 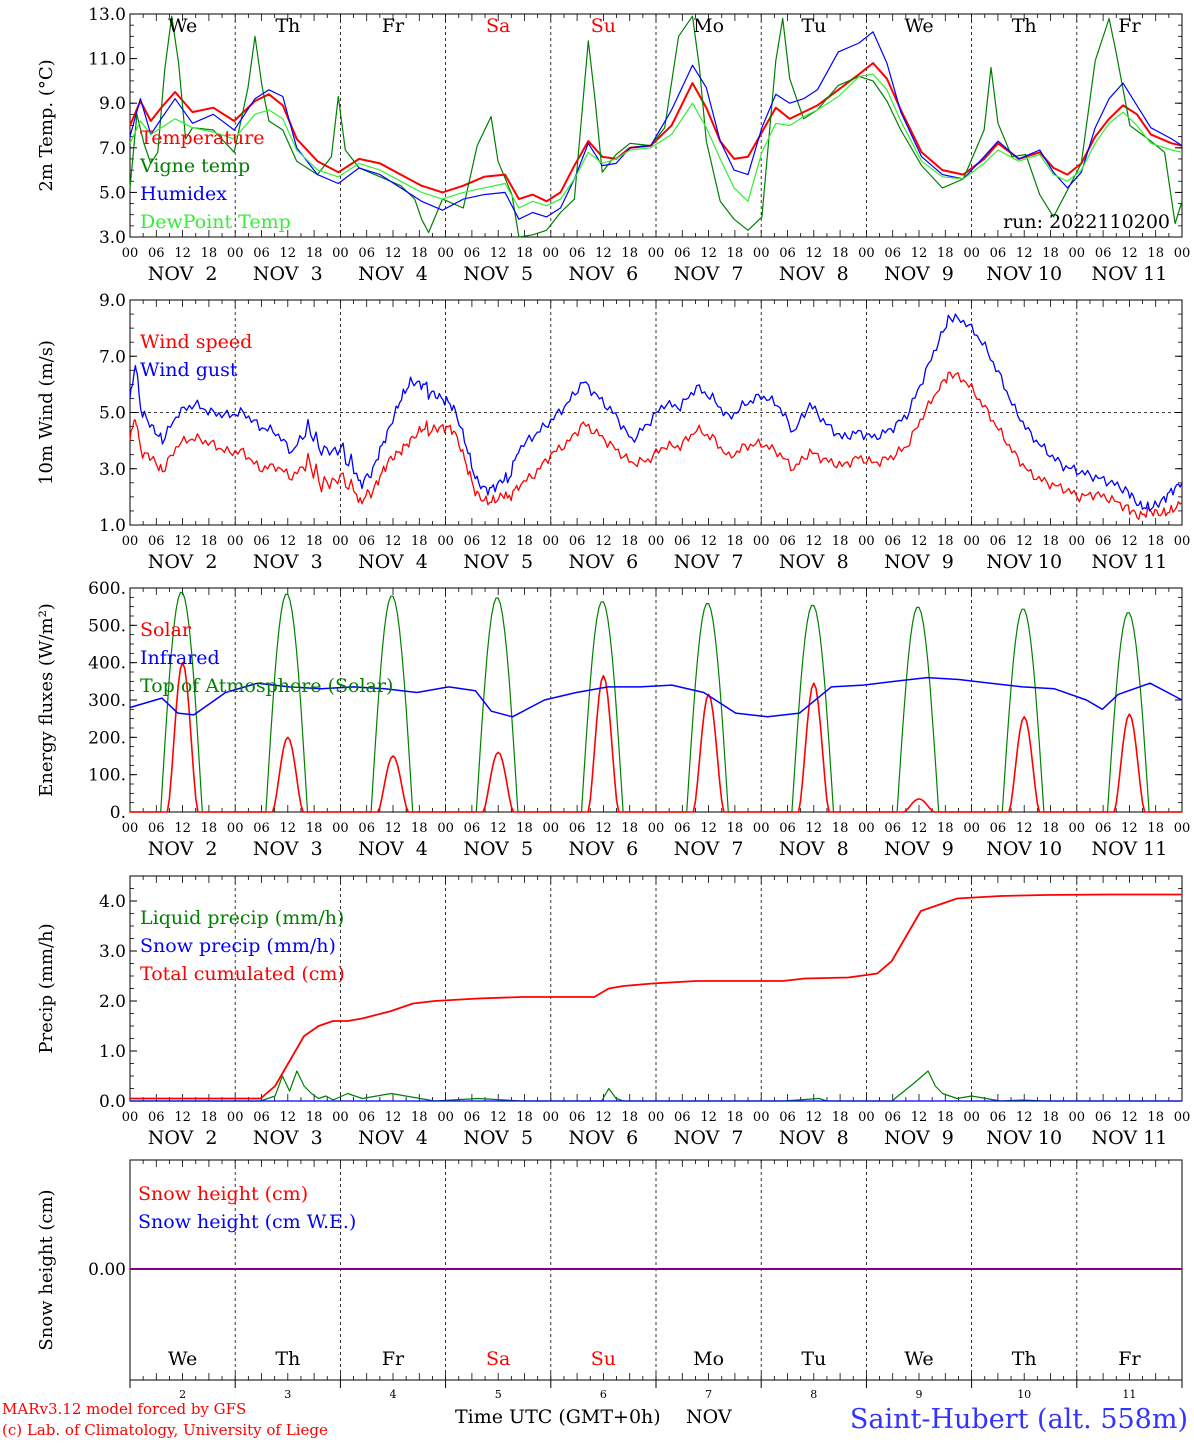 What do you see at coordinates (107, 701) in the screenshot?
I see `y-tick-label: 300.` at bounding box center [107, 701].